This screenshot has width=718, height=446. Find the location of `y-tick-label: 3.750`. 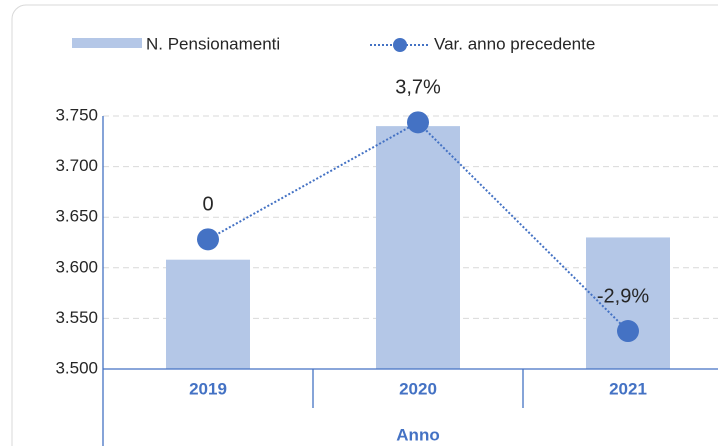

y-tick-label: 3.750 is located at coordinates (76, 114).